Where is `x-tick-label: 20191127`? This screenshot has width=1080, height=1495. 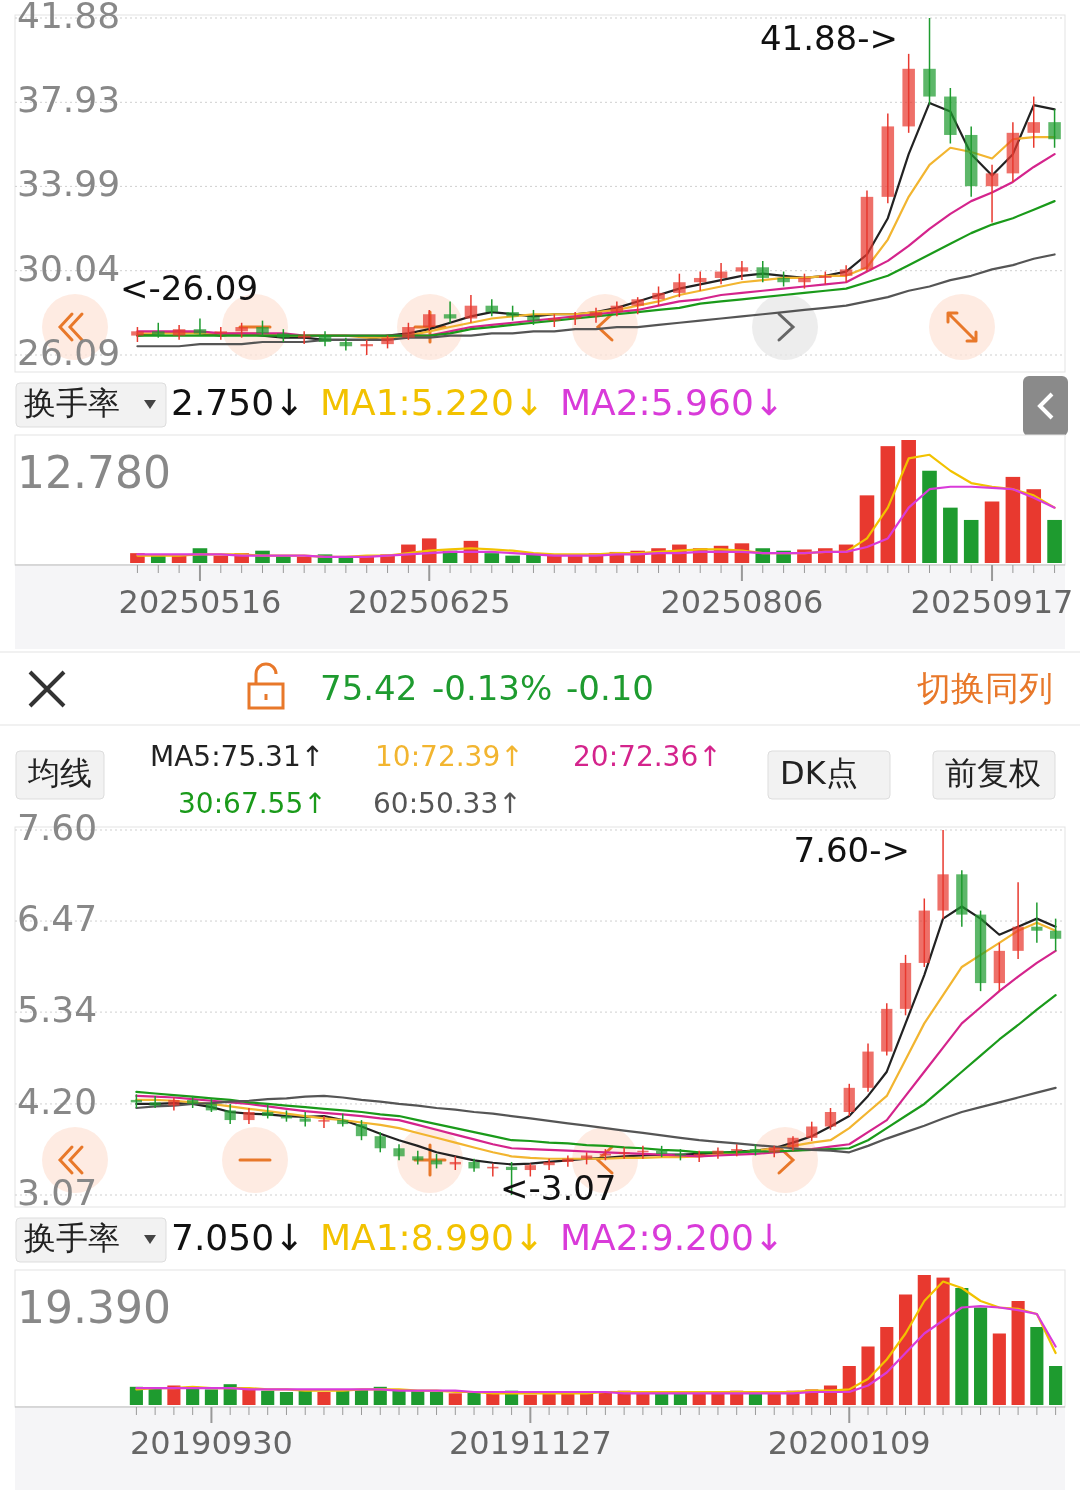 x-tick-label: 20191127 is located at coordinates (530, 1443).